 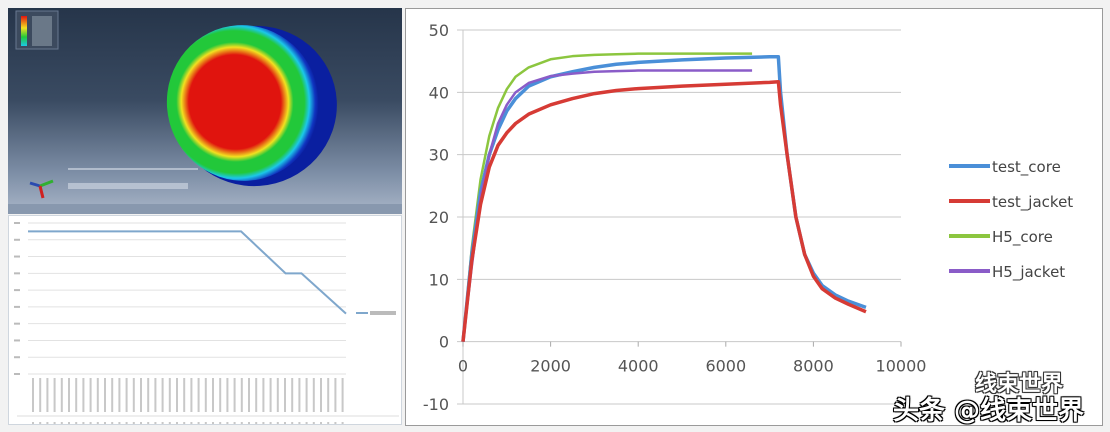 What do you see at coordinates (1032, 202) in the screenshot?
I see `legend-label: test_jacket` at bounding box center [1032, 202].